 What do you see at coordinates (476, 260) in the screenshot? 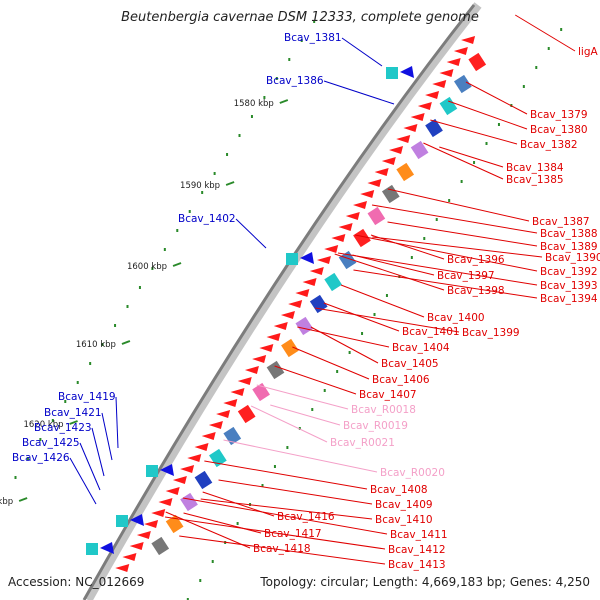
I see `gene-label-right: Bcav_1396` at bounding box center [476, 260].